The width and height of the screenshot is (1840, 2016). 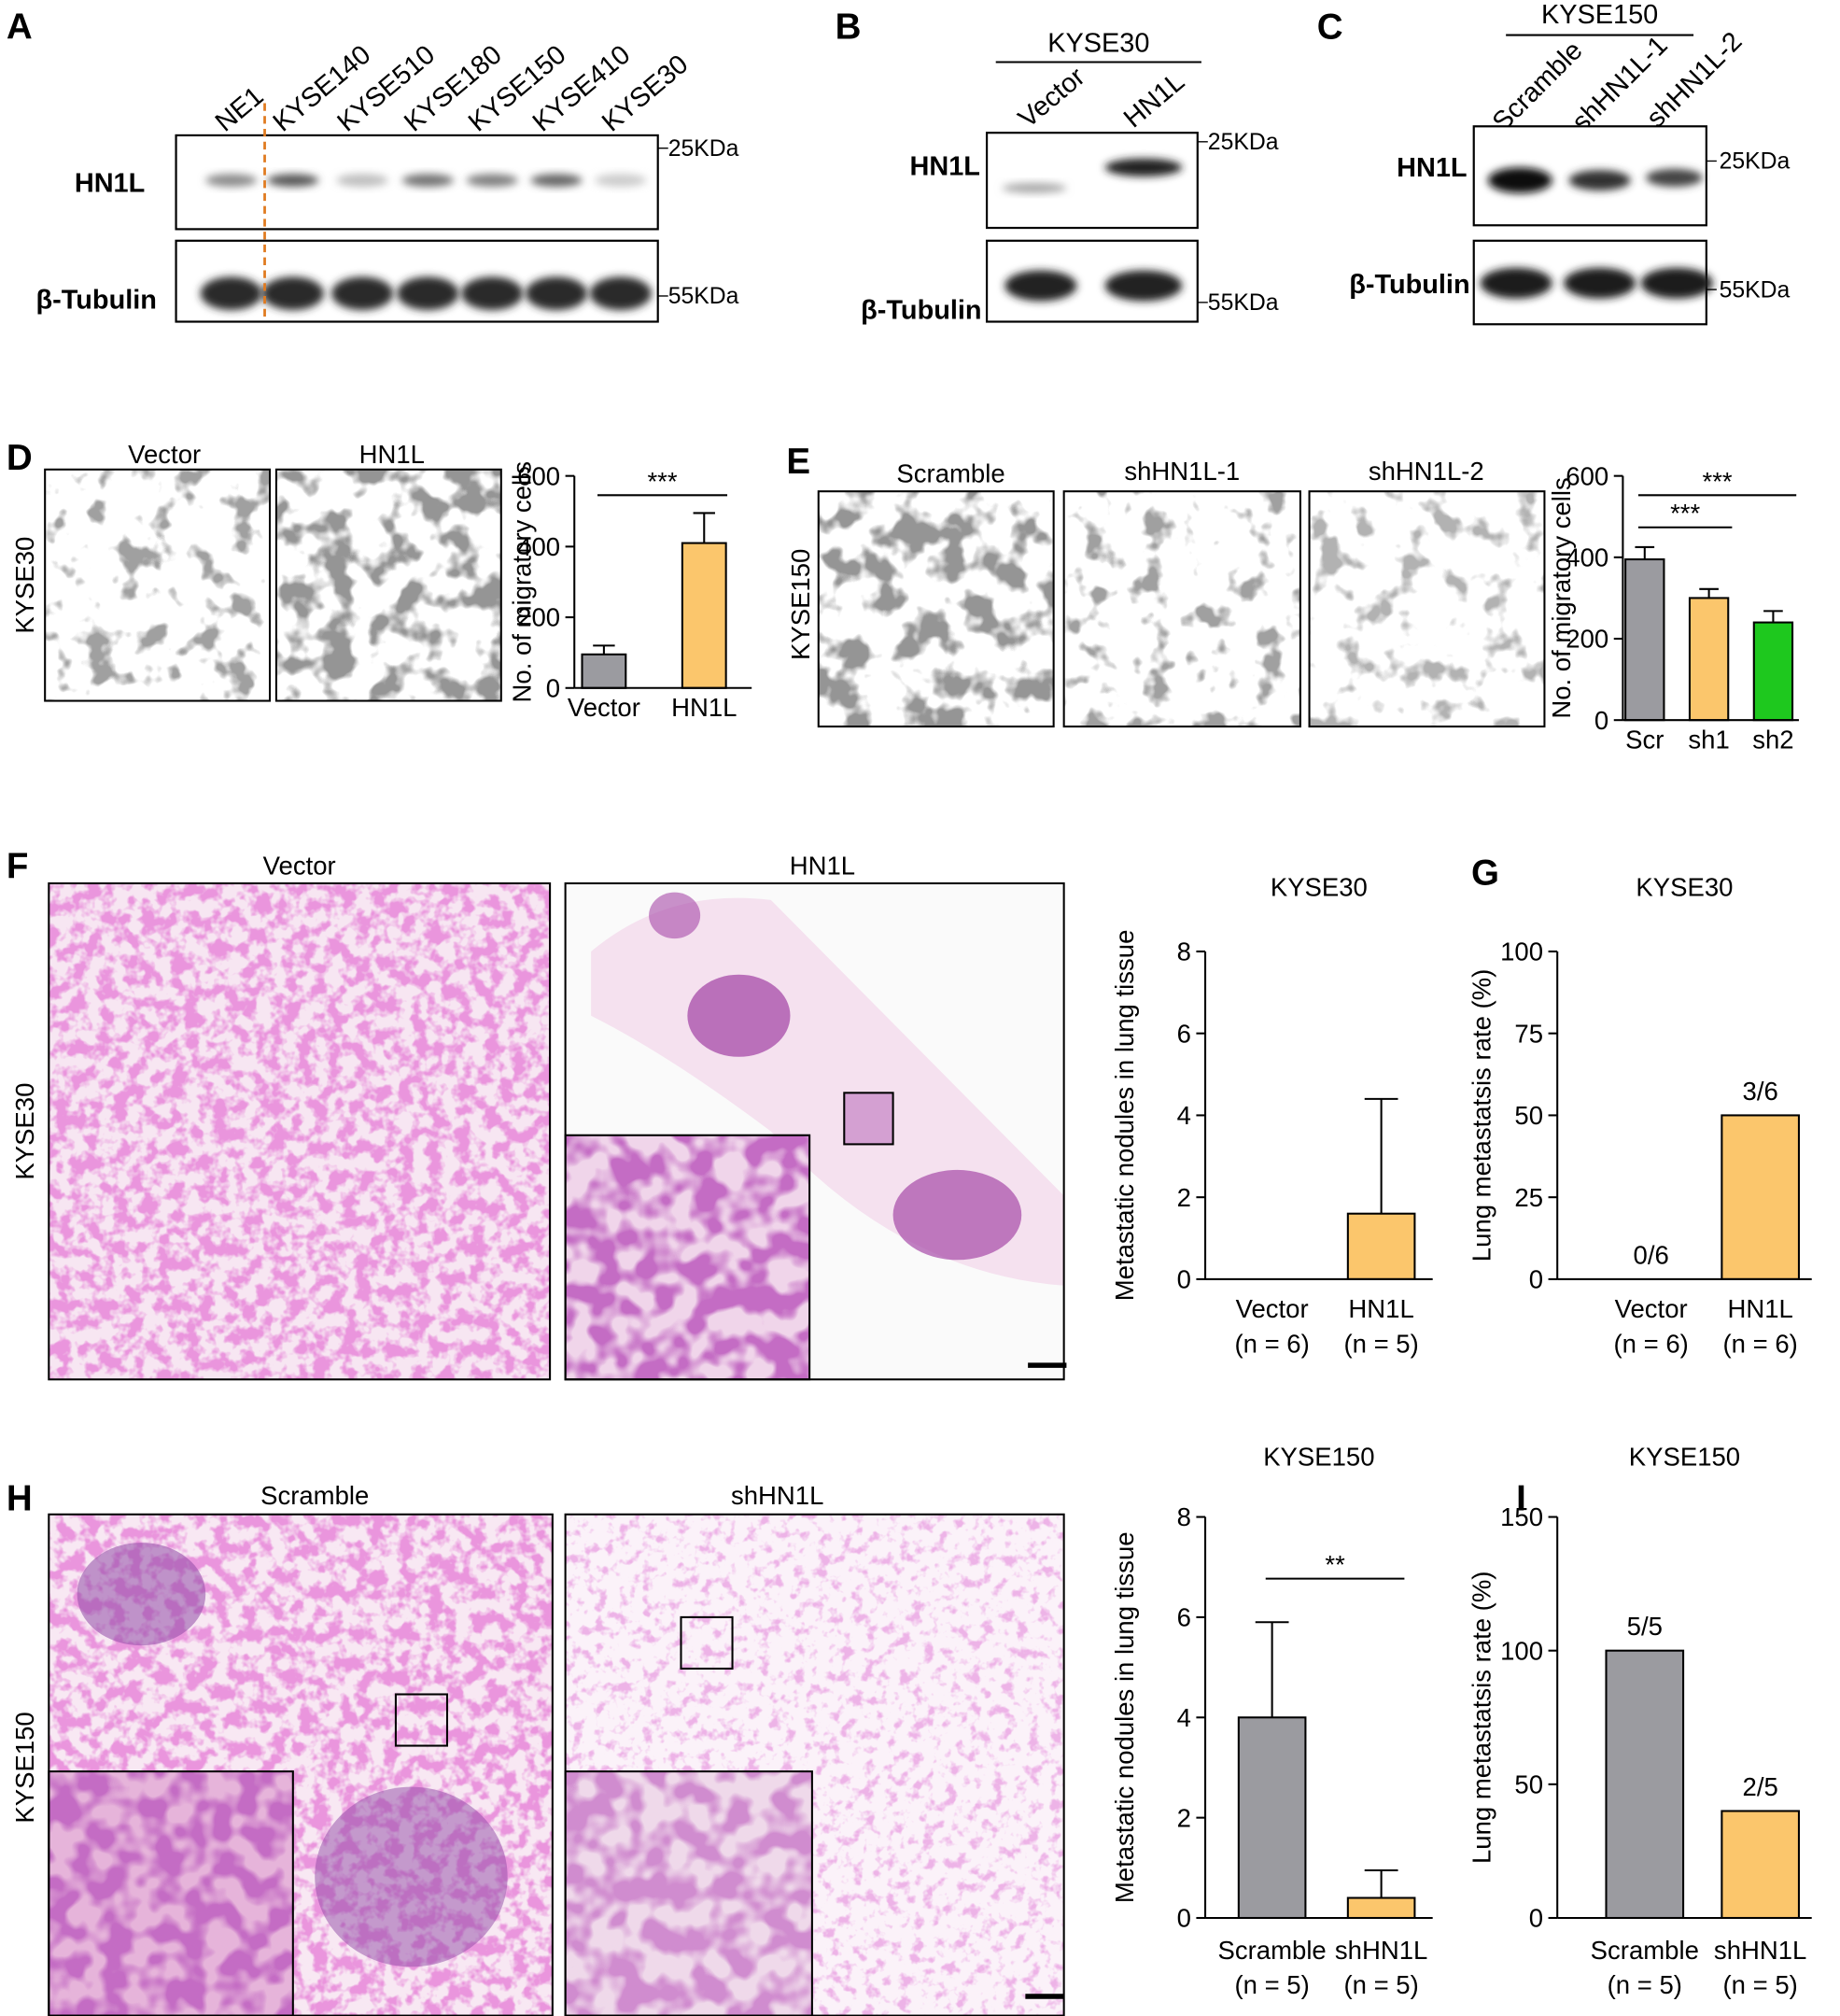 I want to click on x-tick-label: Scramble, so click(x=1272, y=1950).